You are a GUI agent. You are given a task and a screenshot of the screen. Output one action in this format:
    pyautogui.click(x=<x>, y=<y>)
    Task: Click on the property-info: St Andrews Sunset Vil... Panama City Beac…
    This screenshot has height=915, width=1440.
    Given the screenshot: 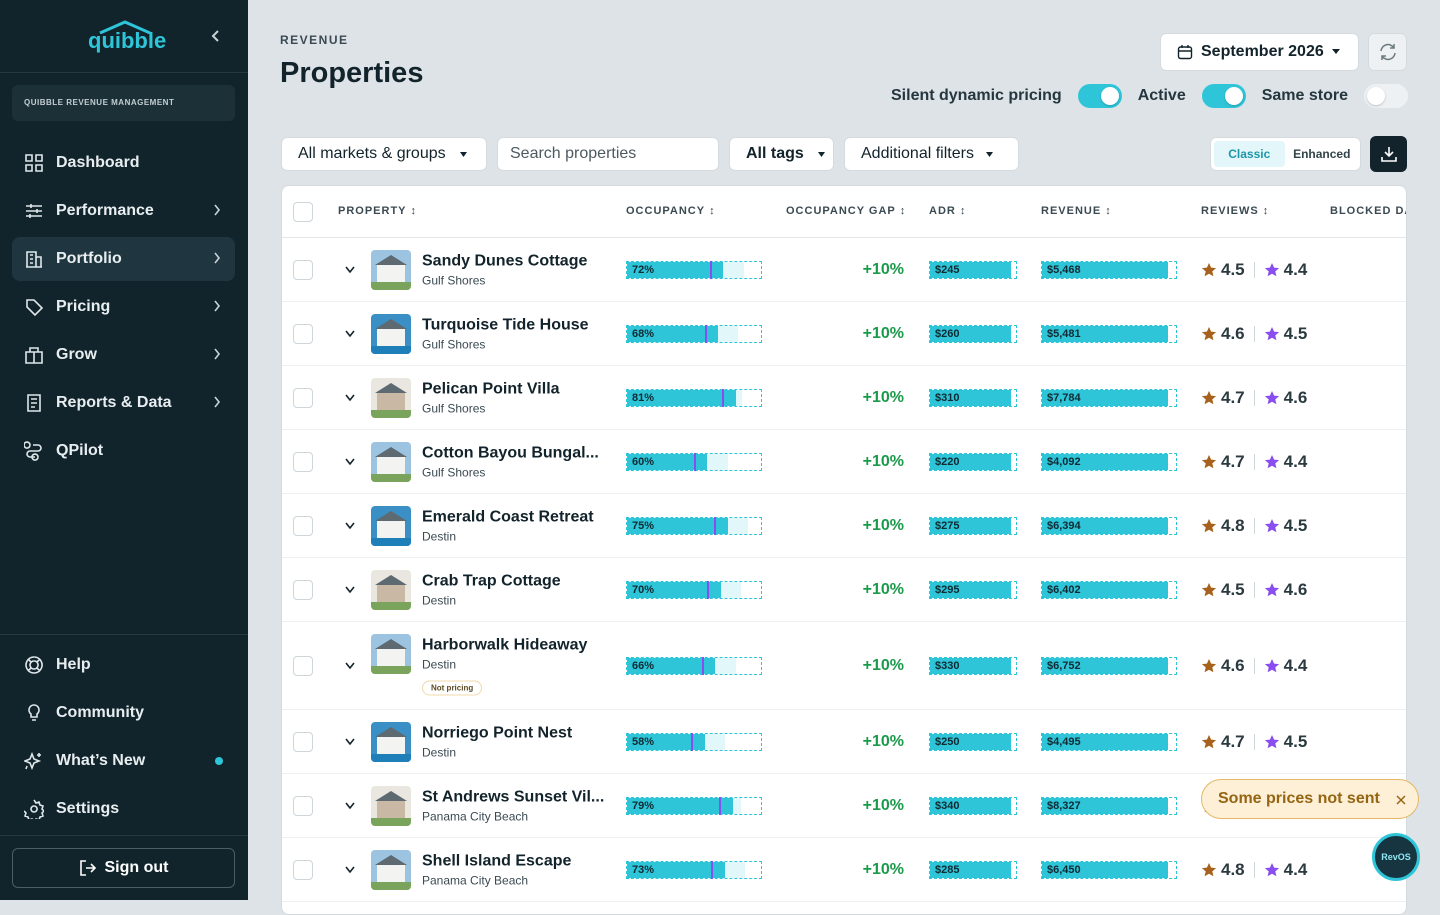 What is the action you would take?
    pyautogui.click(x=514, y=805)
    